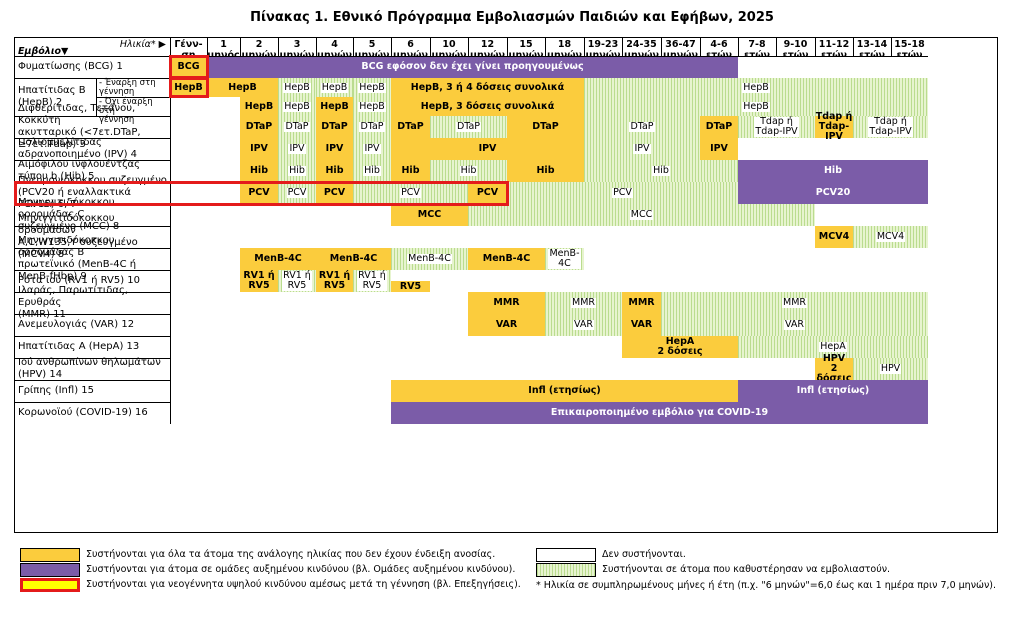  I want to click on schedule-cell-text: Infl (ετησίως), so click(564, 390).